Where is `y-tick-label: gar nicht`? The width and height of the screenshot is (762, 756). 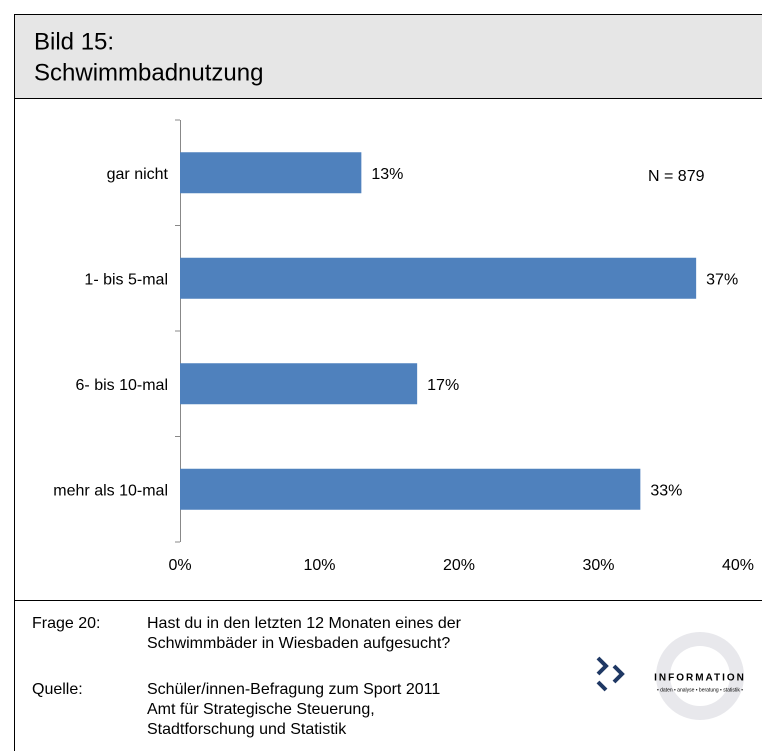 y-tick-label: gar nicht is located at coordinates (138, 174).